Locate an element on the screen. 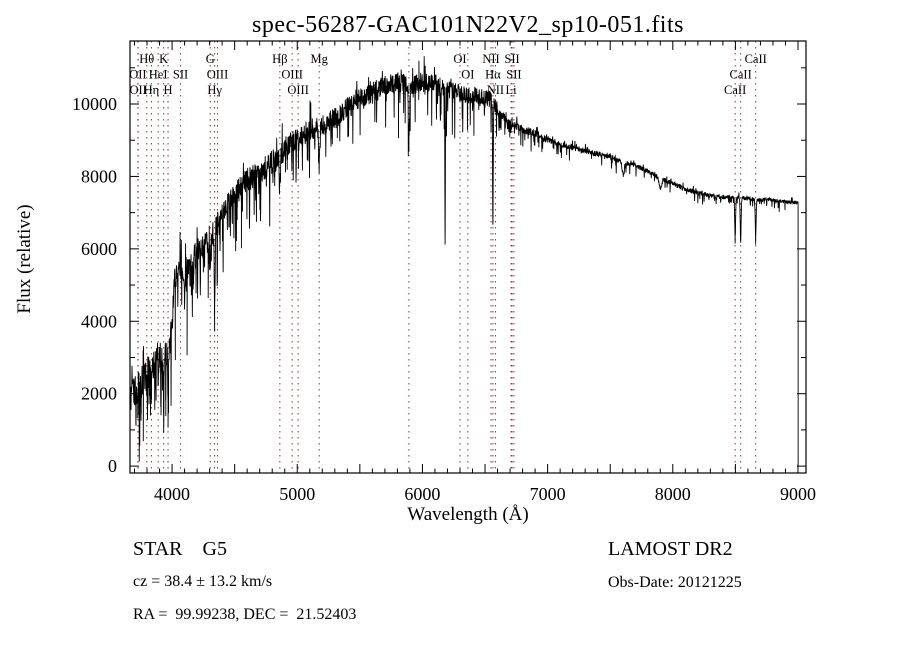 The image size is (900, 650). x-tick-label: 5000 is located at coordinates (297, 494).